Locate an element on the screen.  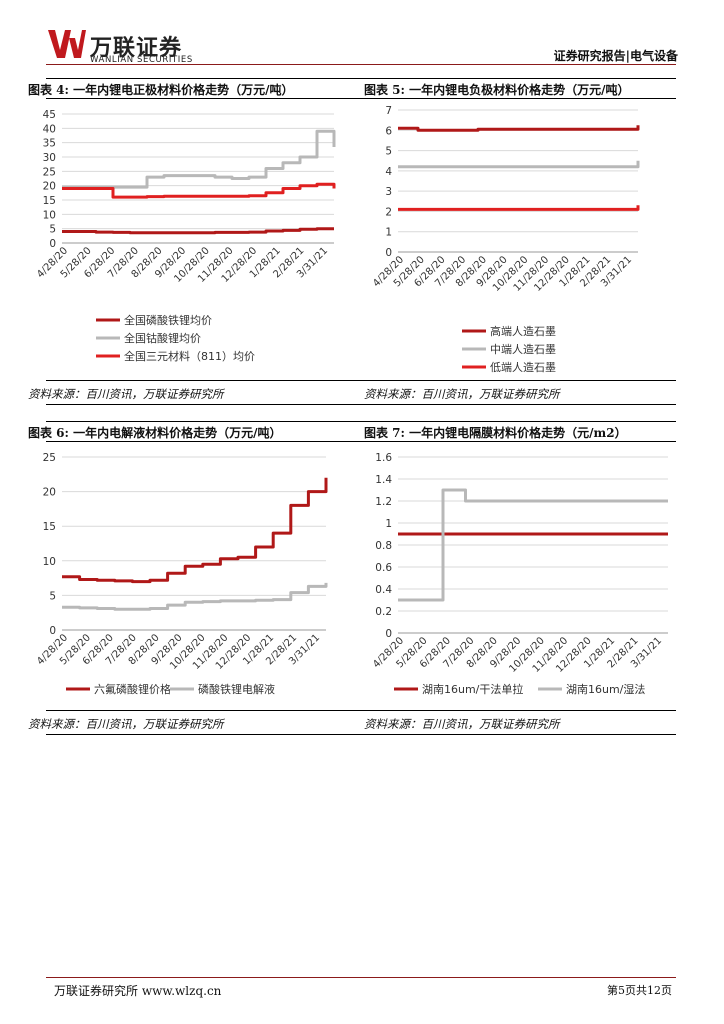
y-tick-label: 45 is located at coordinates (49, 115).